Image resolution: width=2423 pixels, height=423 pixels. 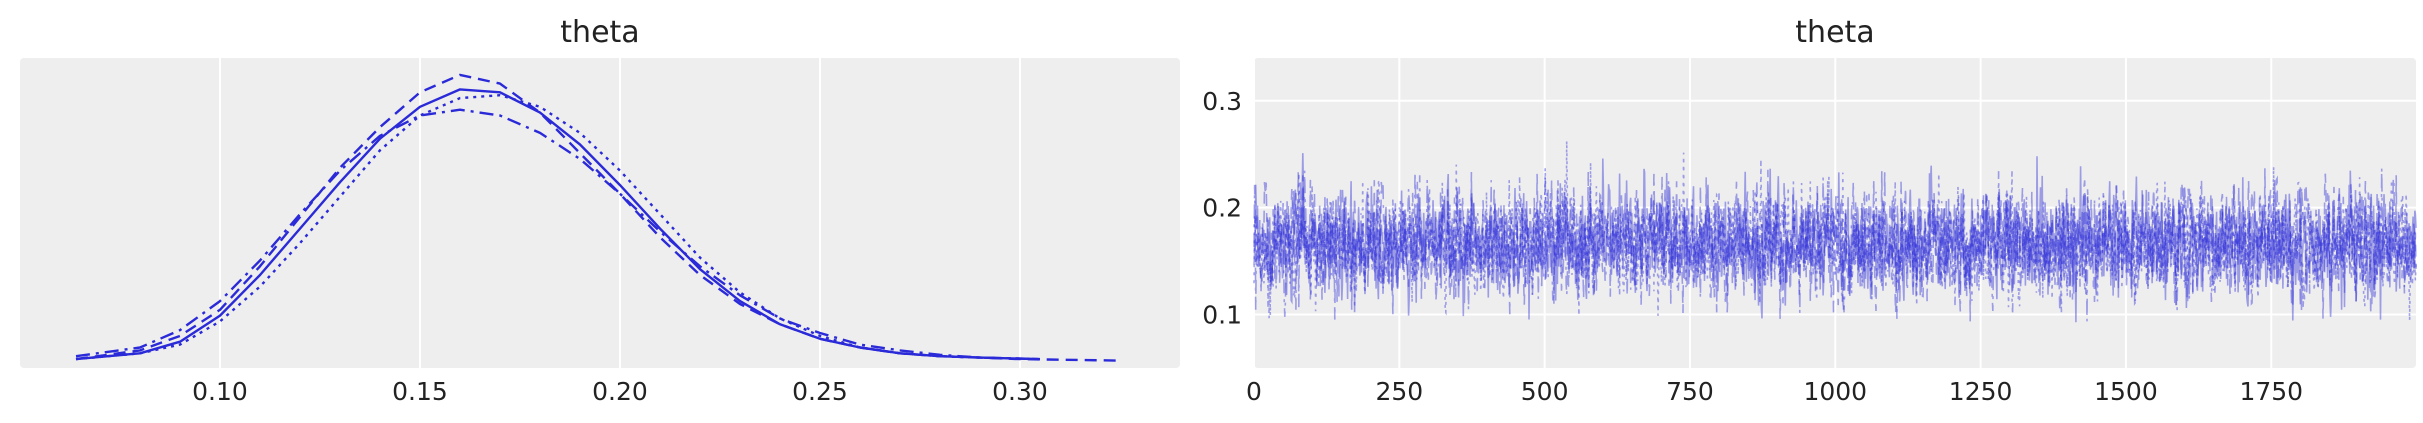 What do you see at coordinates (2126, 391) in the screenshot?
I see `trace-x-tick-label: 1500` at bounding box center [2126, 391].